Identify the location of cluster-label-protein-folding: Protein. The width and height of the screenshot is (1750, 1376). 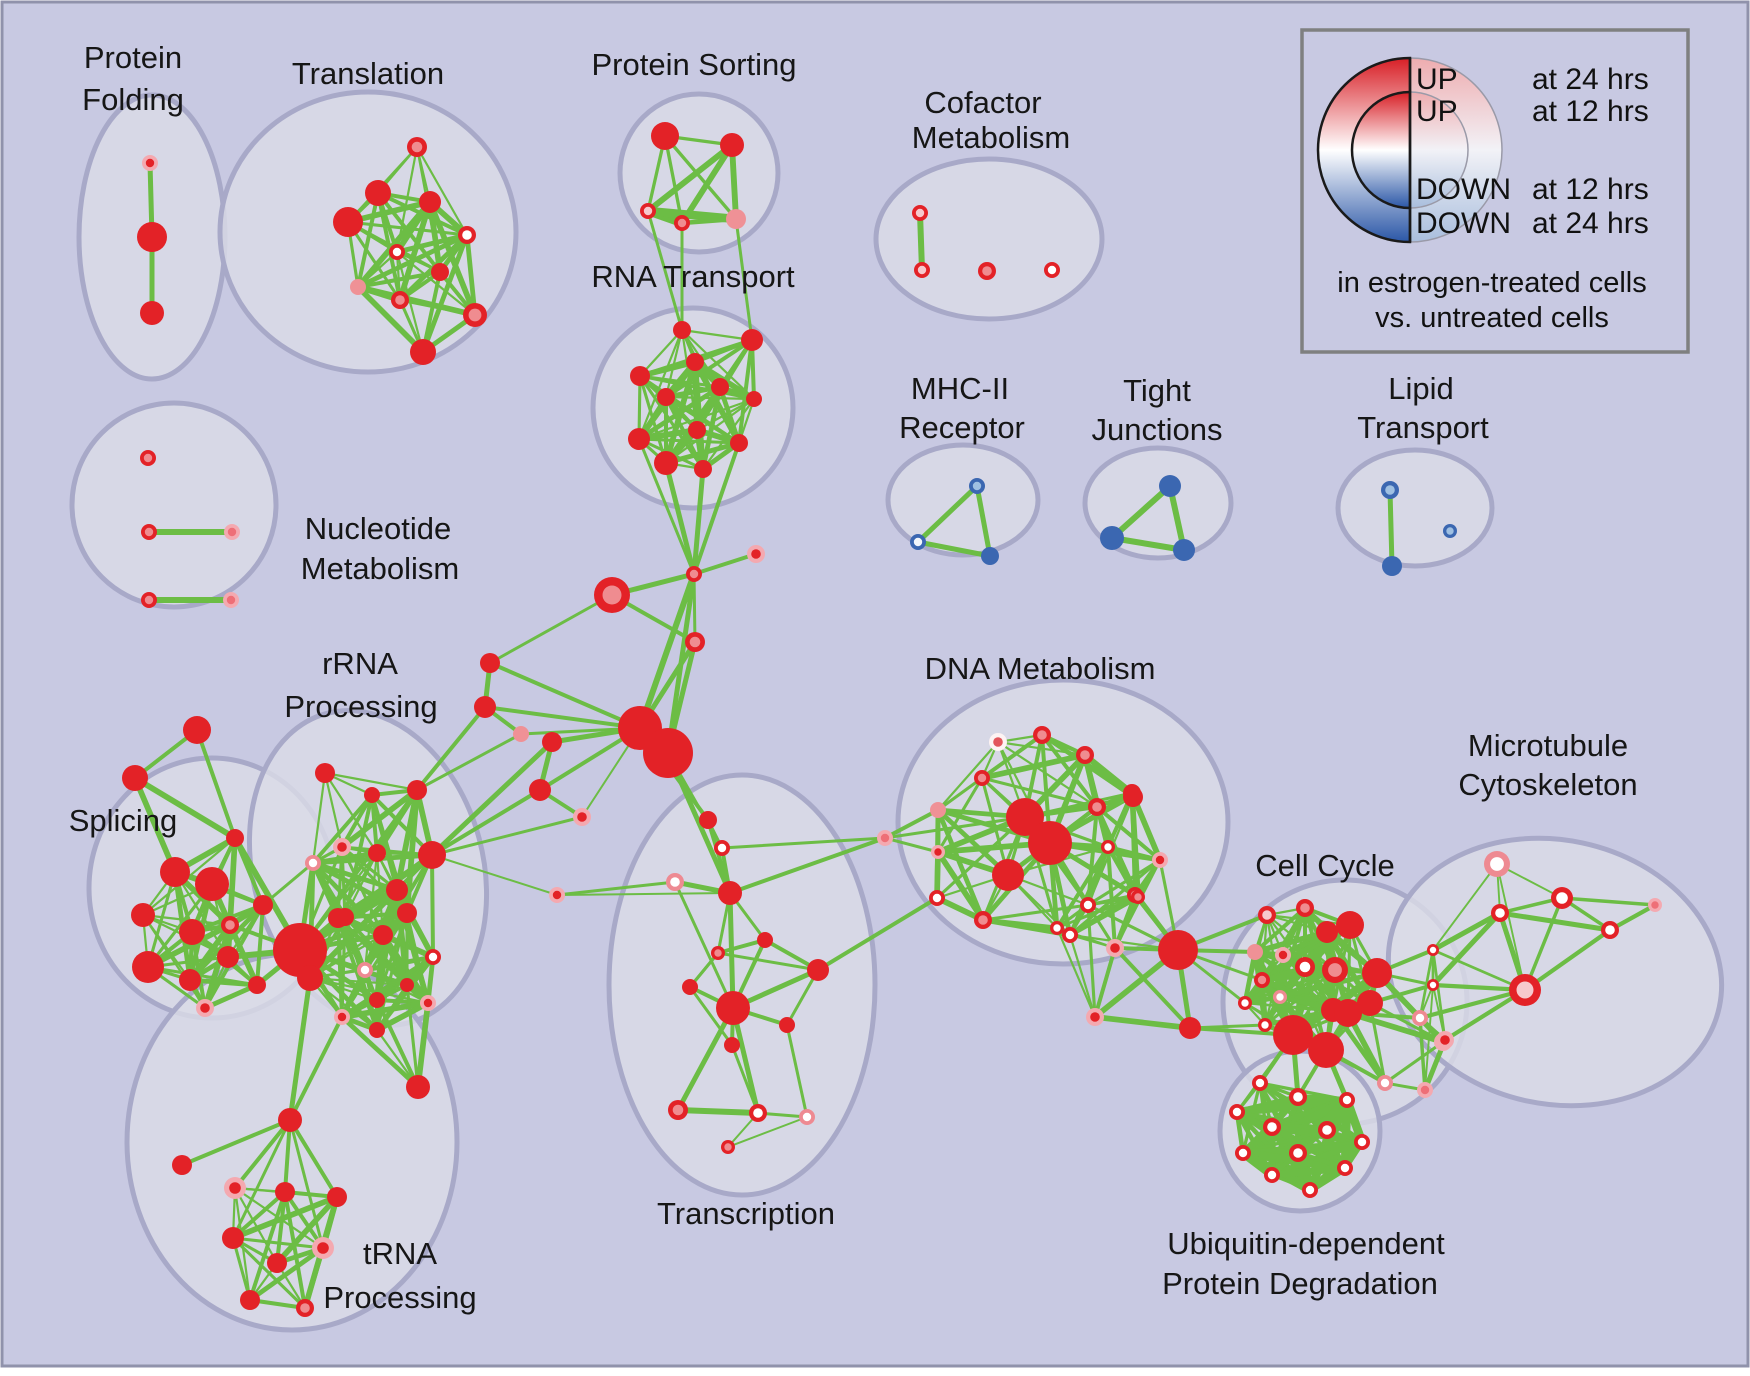
(133, 57).